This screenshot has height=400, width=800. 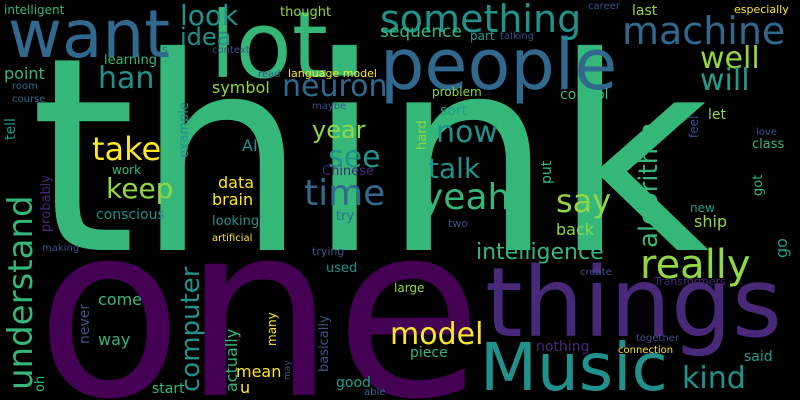 I want to click on word-together: together, so click(x=658, y=338).